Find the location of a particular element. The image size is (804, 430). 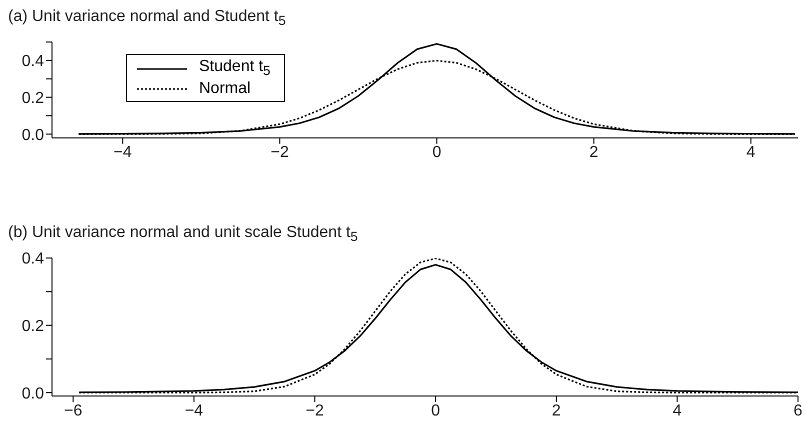

legend-label: Student t$_{5}$ is located at coordinates (234, 69).